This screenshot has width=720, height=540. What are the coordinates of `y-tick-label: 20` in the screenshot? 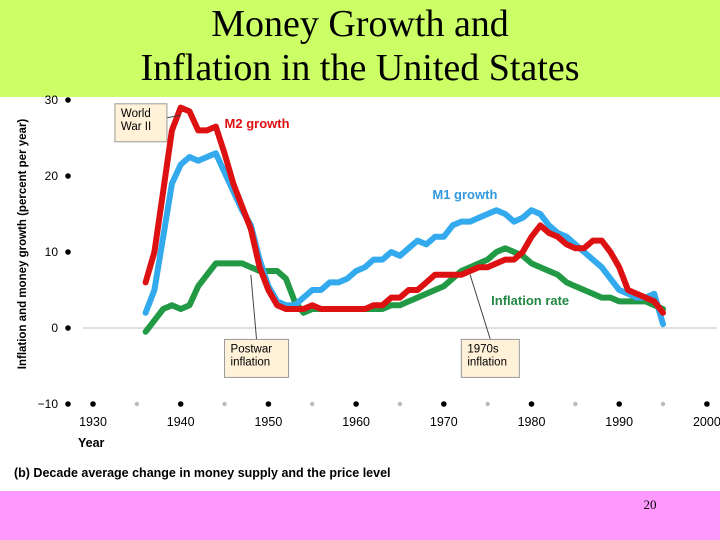 It's located at (52, 176).